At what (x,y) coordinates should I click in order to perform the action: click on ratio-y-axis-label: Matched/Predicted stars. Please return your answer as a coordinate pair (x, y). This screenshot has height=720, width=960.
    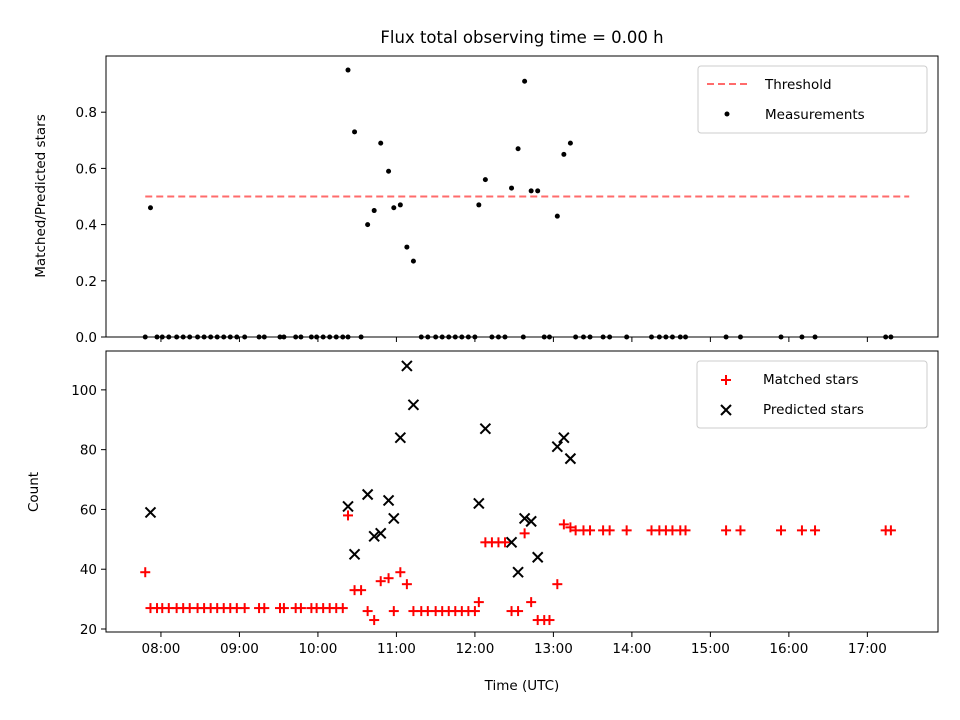
    Looking at the image, I should click on (41, 195).